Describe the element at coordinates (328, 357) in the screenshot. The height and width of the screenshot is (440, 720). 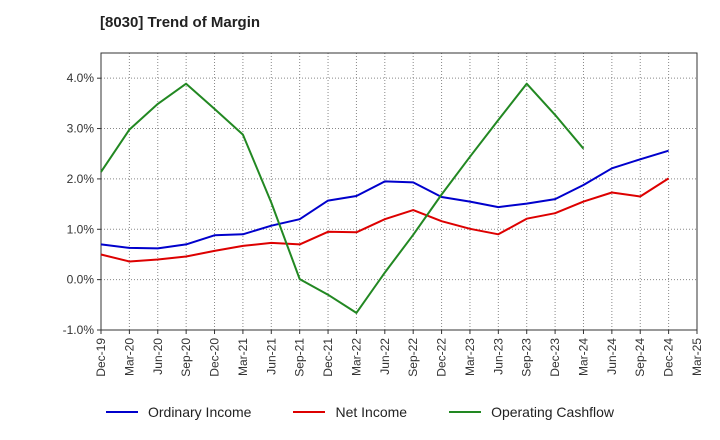
I see `x-tick-label: Dec-21` at that location.